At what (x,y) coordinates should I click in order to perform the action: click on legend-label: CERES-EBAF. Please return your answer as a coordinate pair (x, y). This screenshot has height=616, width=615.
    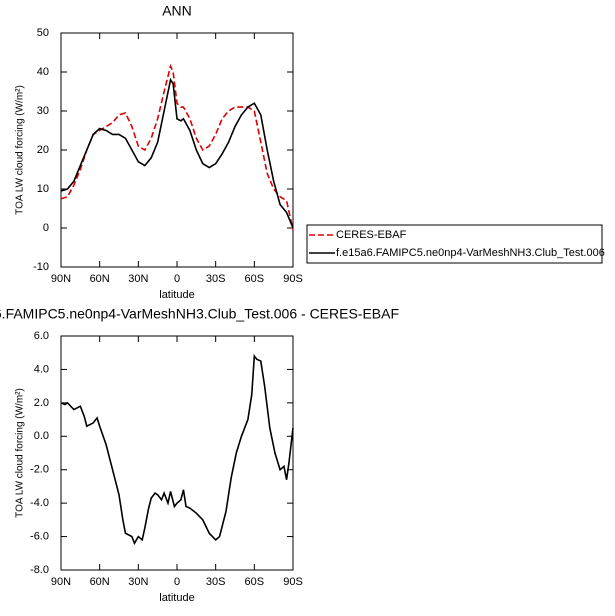
    Looking at the image, I should click on (371, 235).